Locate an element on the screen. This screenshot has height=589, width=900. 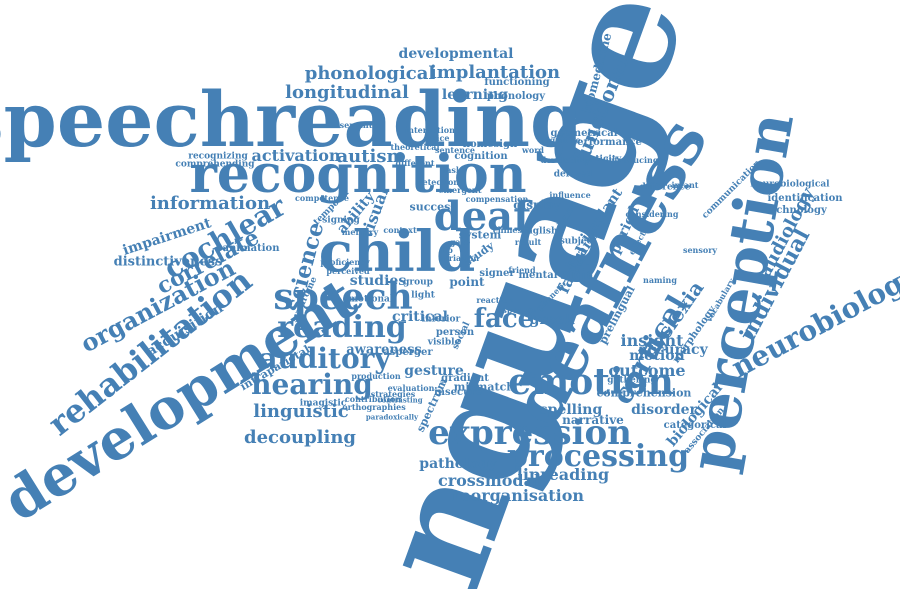
word-1: speechreading is located at coordinates (292, 119).